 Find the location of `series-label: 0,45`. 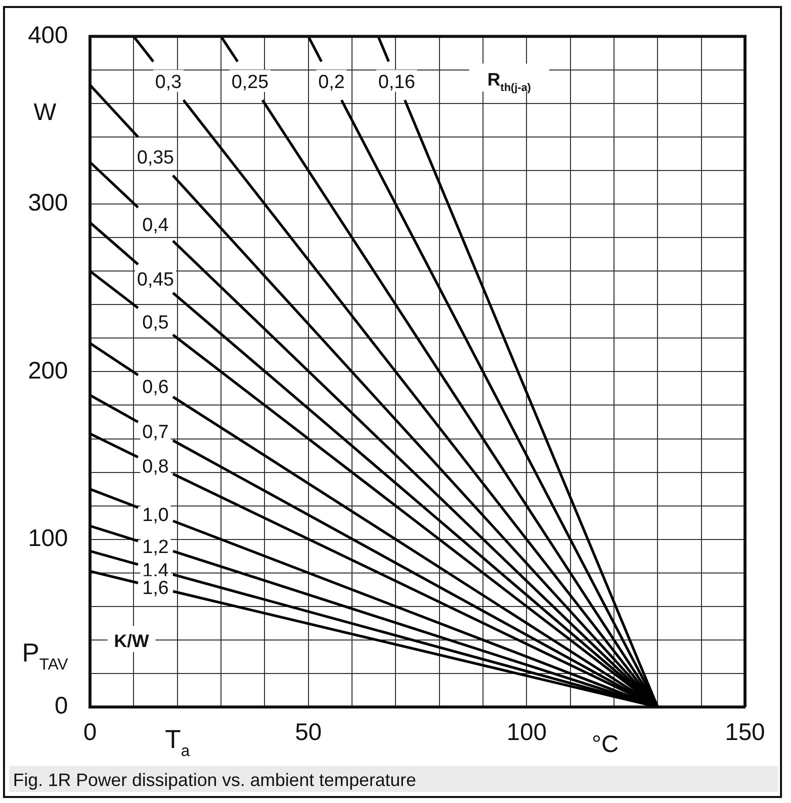

series-label: 0,45 is located at coordinates (155, 280).